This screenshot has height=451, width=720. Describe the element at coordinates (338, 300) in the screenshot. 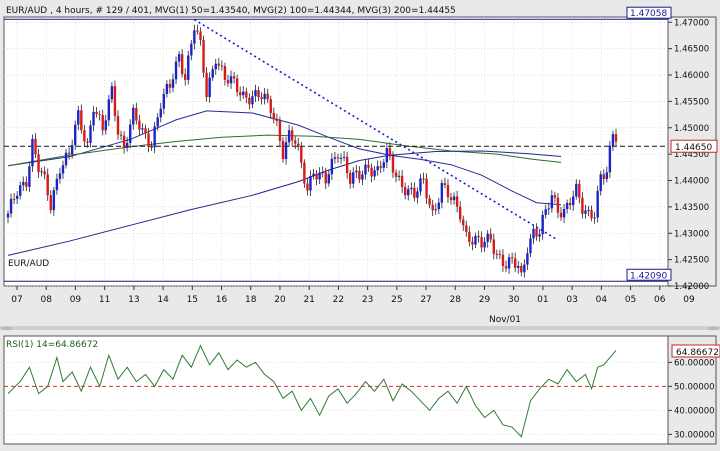

I see `x-tick-label: 22` at that location.